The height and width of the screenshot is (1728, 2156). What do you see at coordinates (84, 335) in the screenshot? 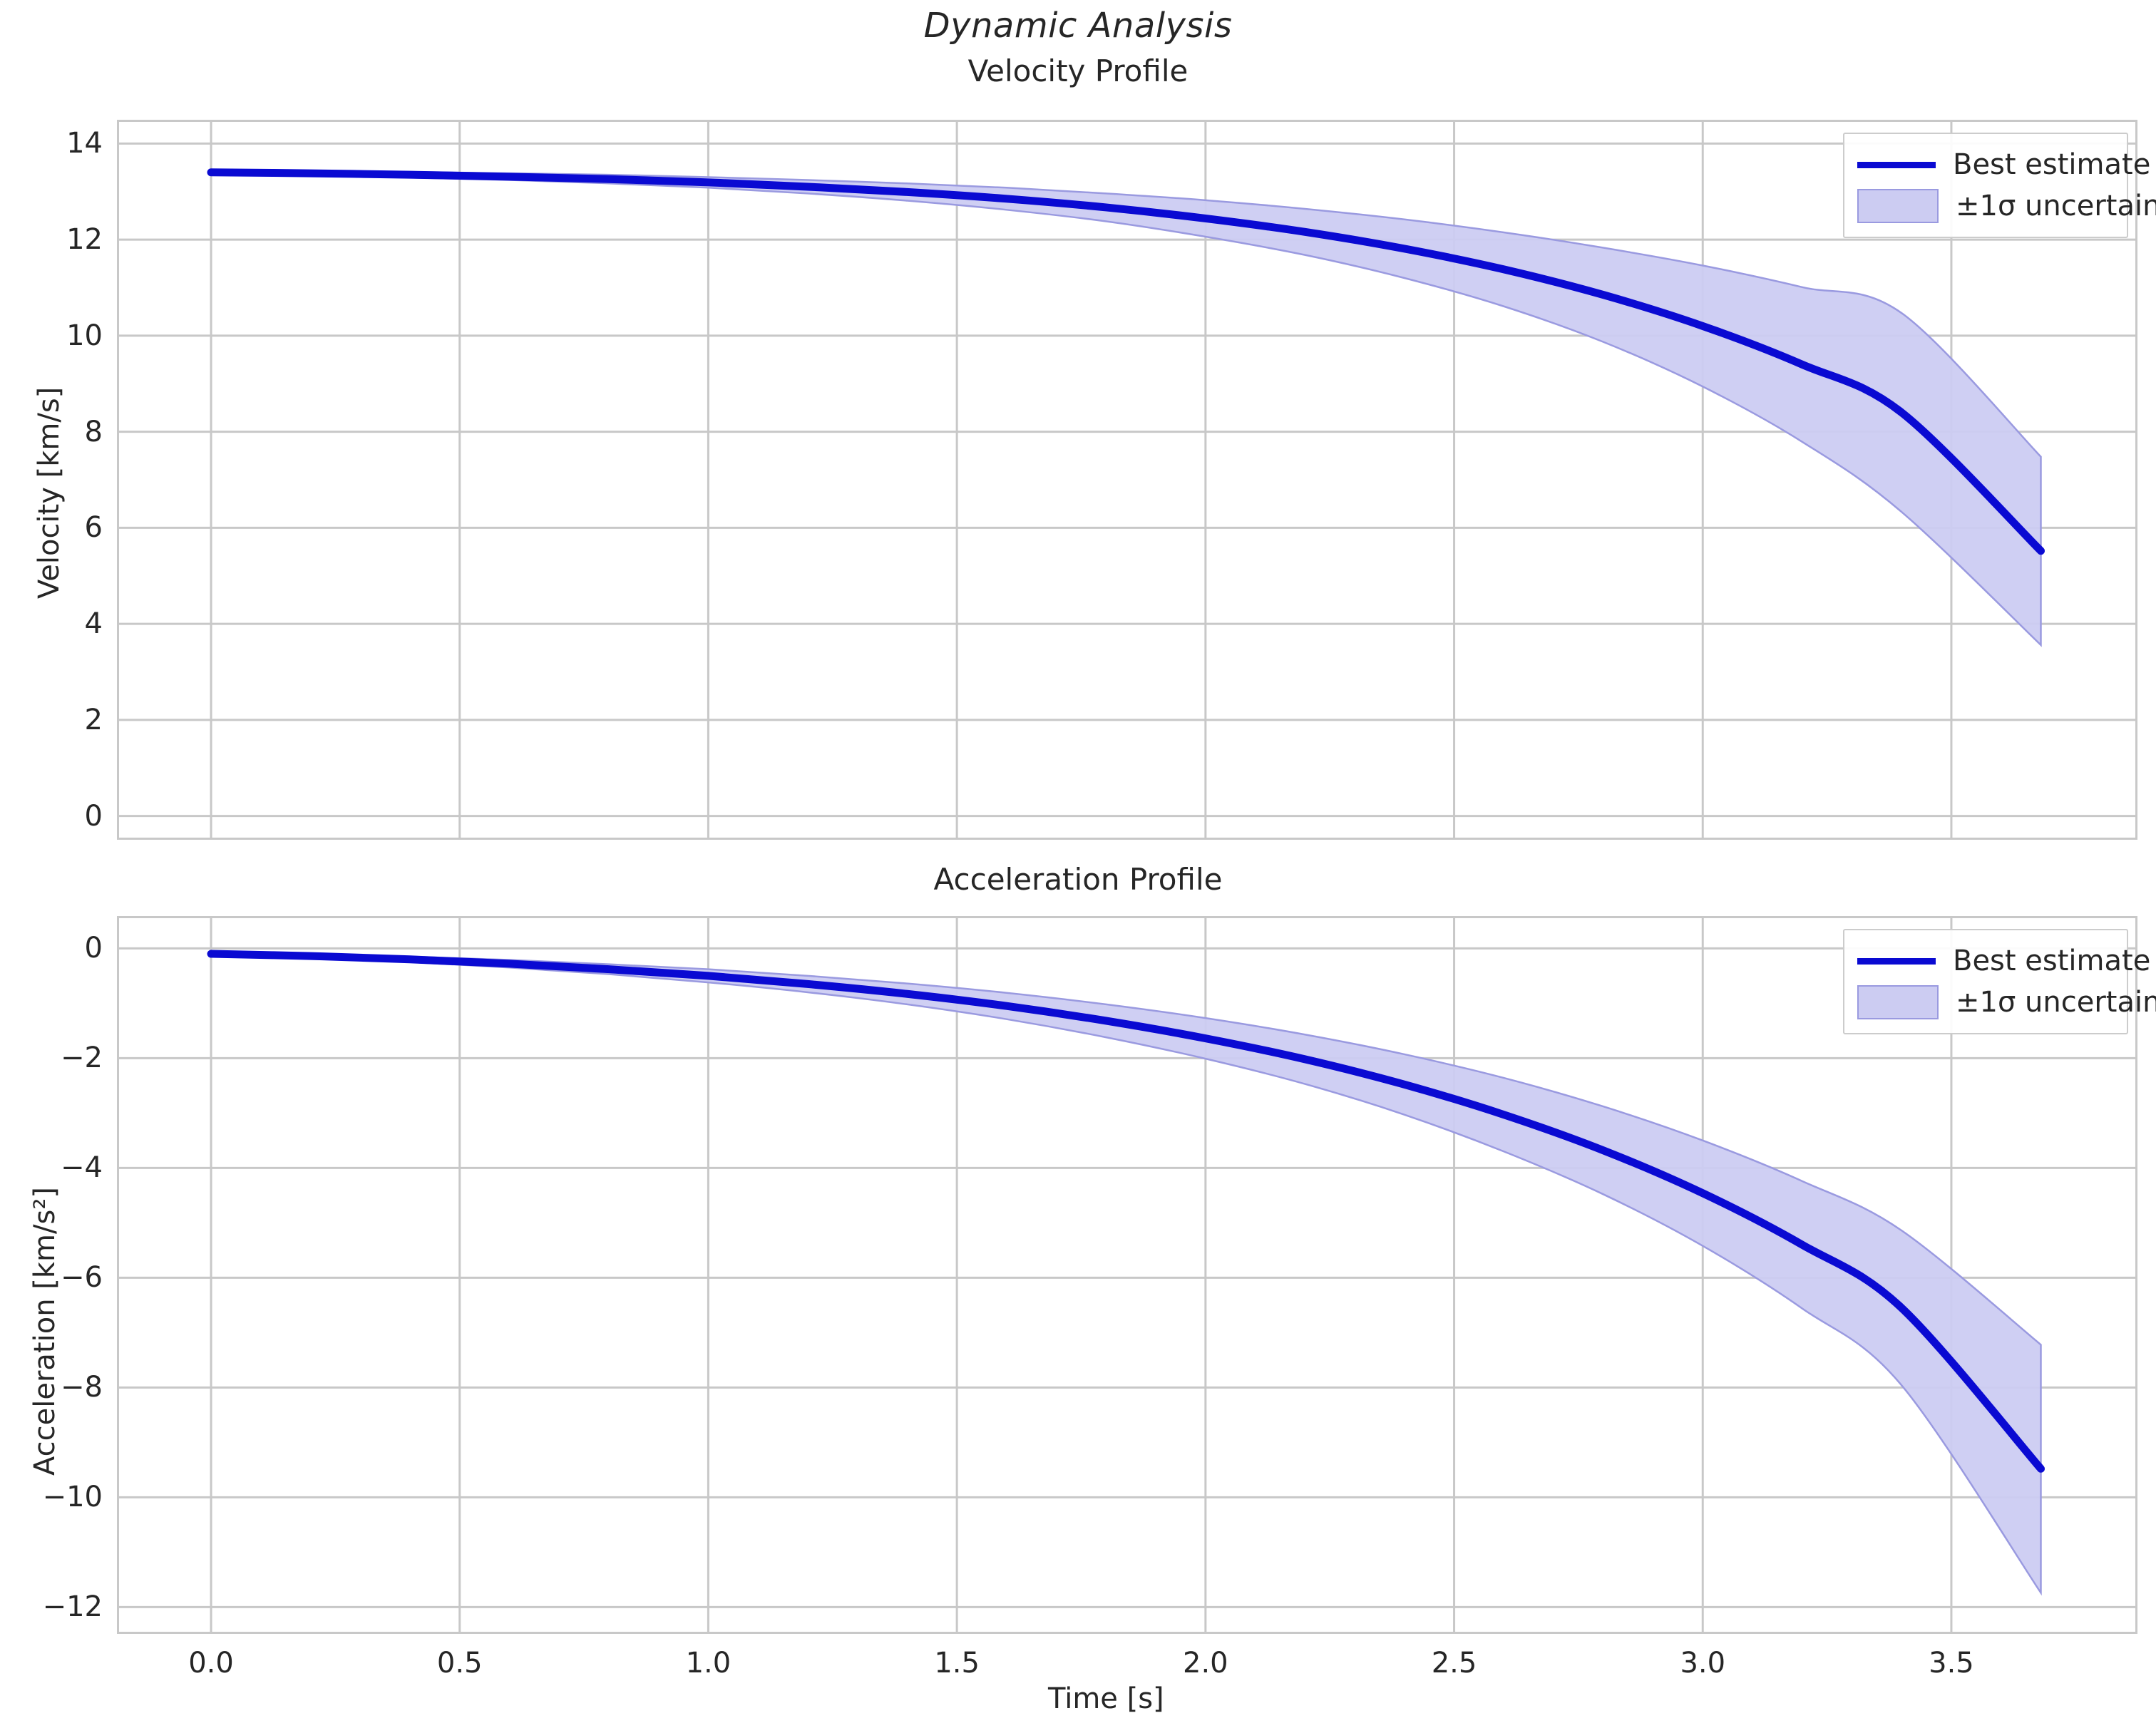
I see `y-tick-label: 10` at bounding box center [84, 335].